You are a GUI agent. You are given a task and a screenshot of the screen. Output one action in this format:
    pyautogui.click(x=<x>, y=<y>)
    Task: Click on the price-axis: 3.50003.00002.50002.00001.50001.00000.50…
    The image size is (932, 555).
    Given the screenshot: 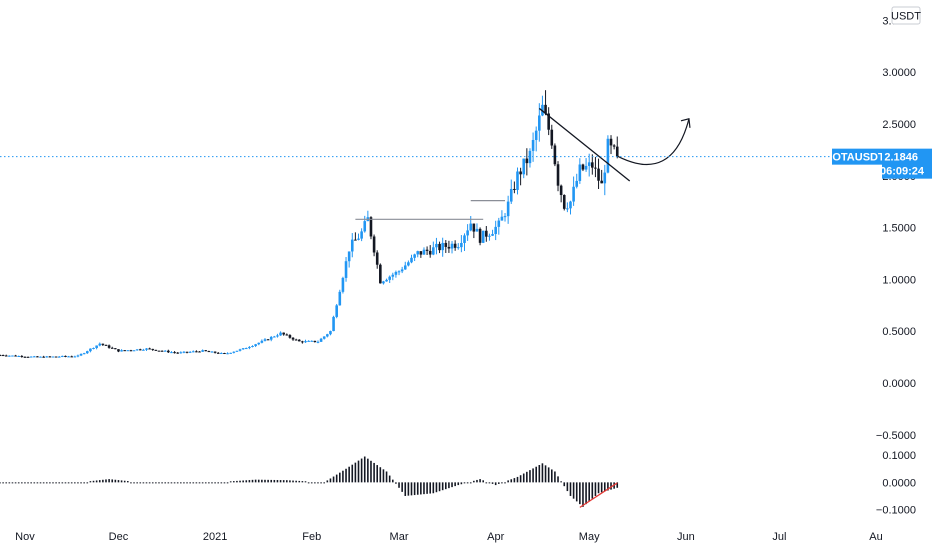 What is the action you would take?
    pyautogui.click(x=898, y=261)
    